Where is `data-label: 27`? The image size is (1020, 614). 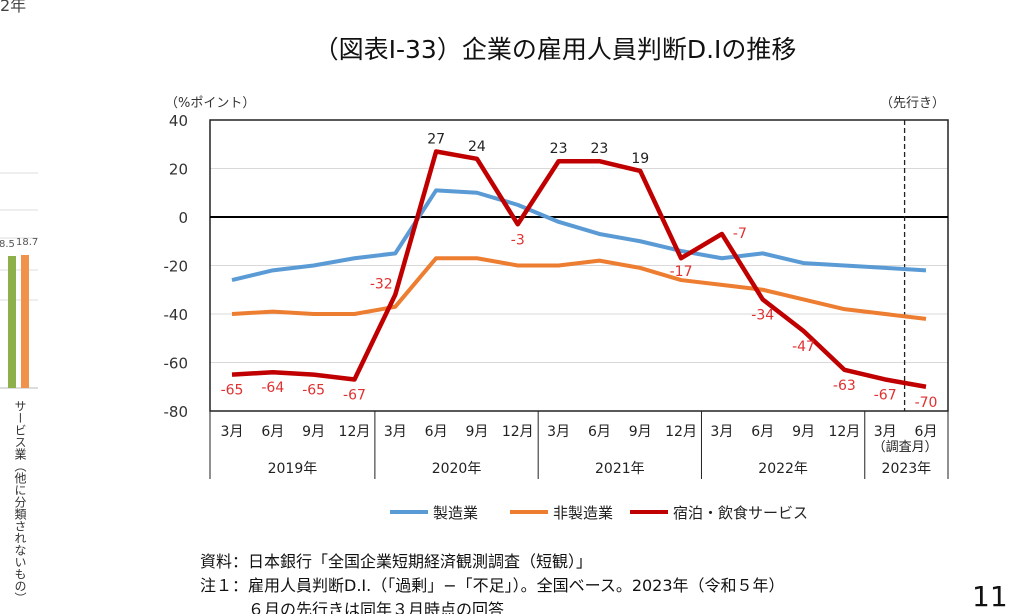 data-label: 27 is located at coordinates (436, 140).